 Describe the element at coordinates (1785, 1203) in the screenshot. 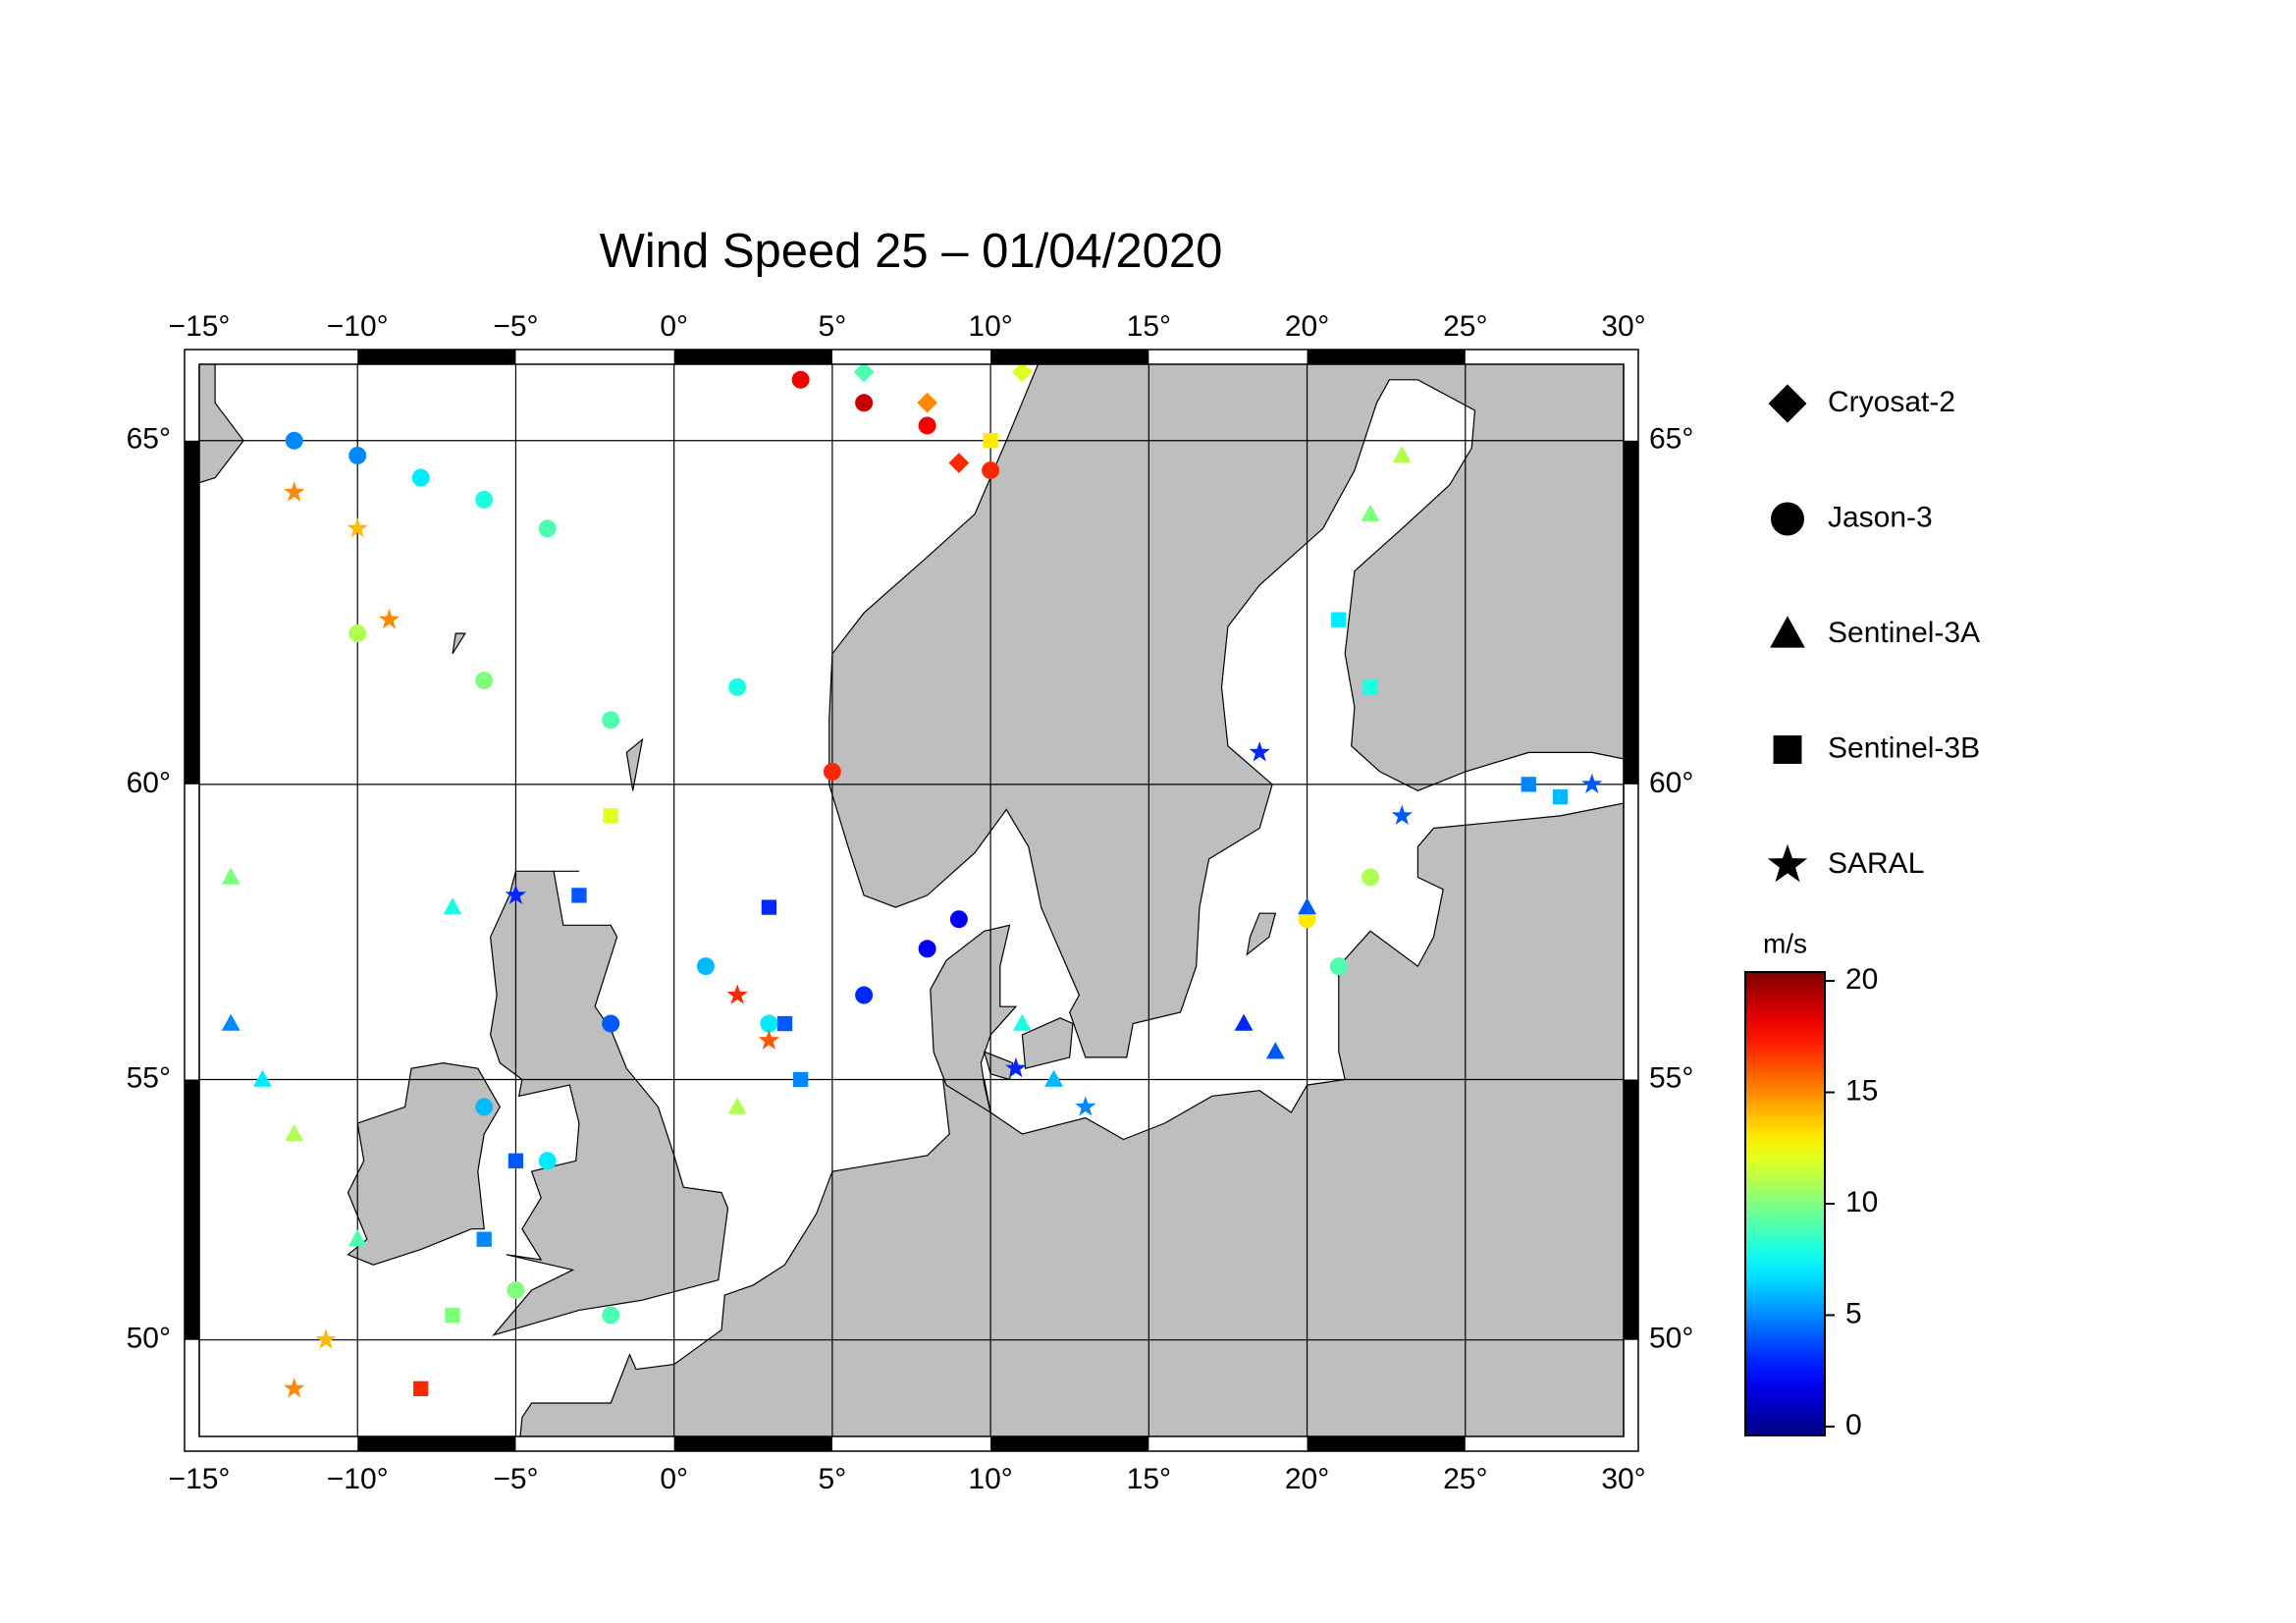

I see `colorbar-scale` at that location.